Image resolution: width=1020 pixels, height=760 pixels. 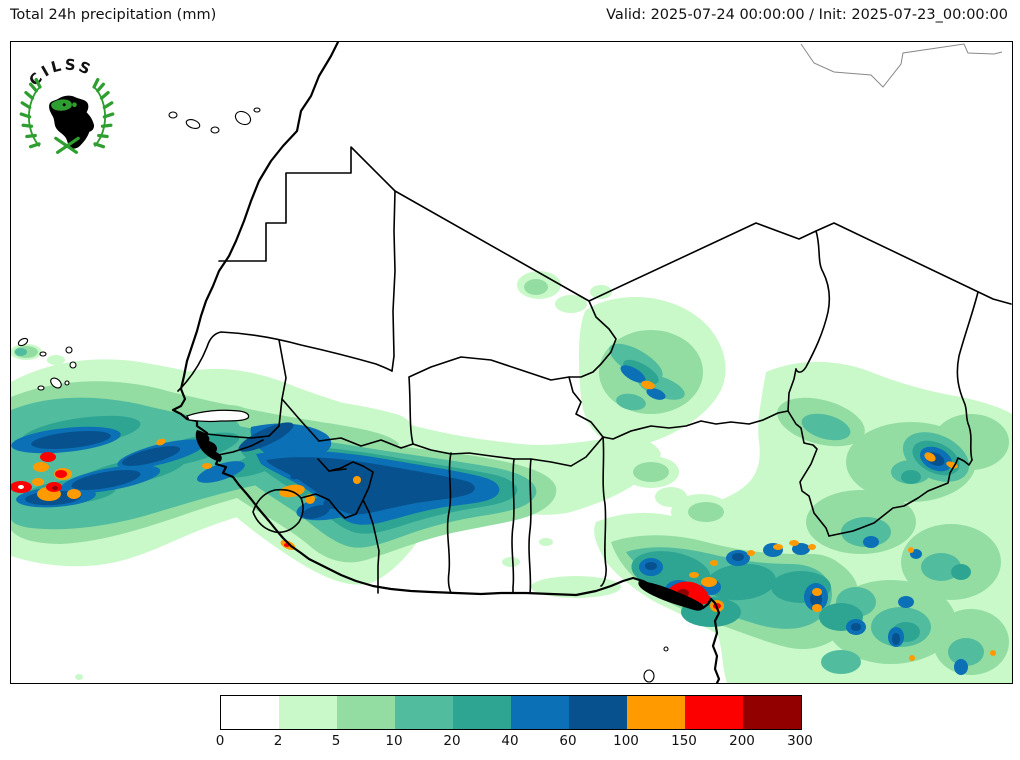 What do you see at coordinates (336, 741) in the screenshot?
I see `colorbar-tick-label: 5` at bounding box center [336, 741].